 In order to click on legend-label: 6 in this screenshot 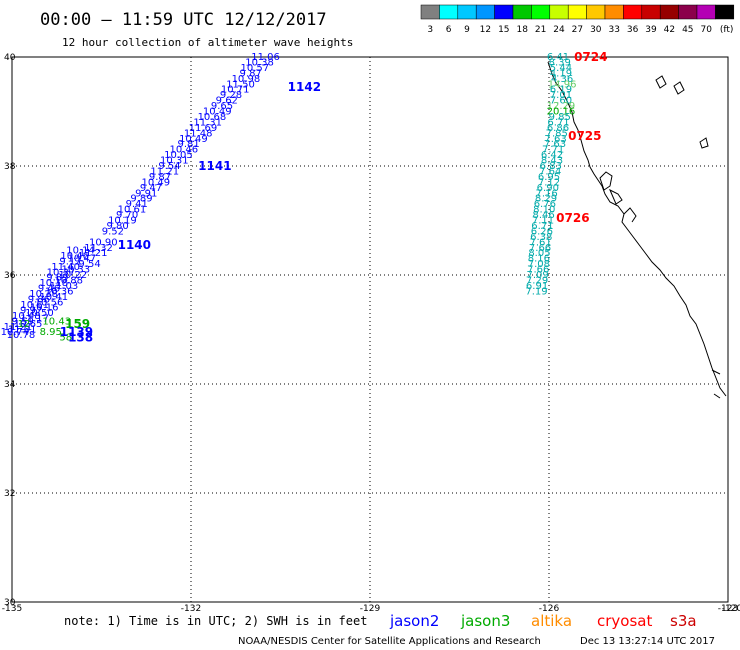, I will do `click(449, 30)`.